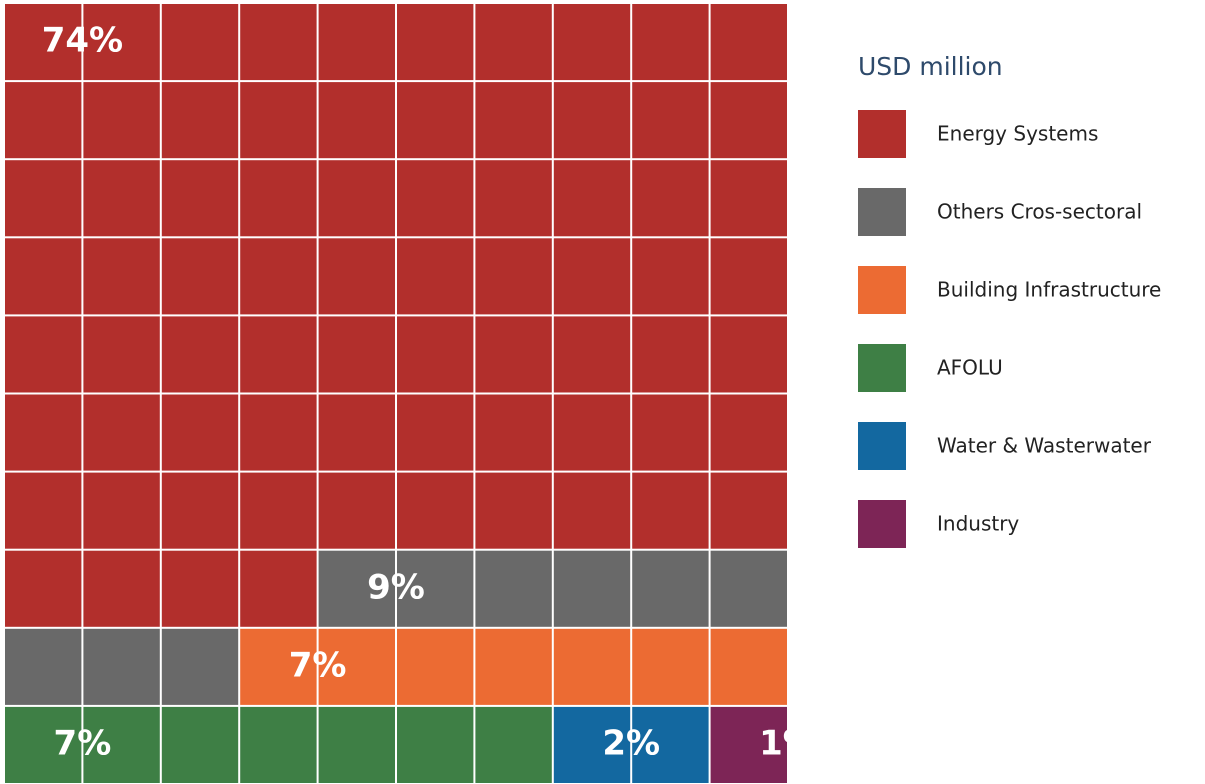 The image size is (1205, 784). What do you see at coordinates (631, 743) in the screenshot?
I see `segment-label: 2%` at bounding box center [631, 743].